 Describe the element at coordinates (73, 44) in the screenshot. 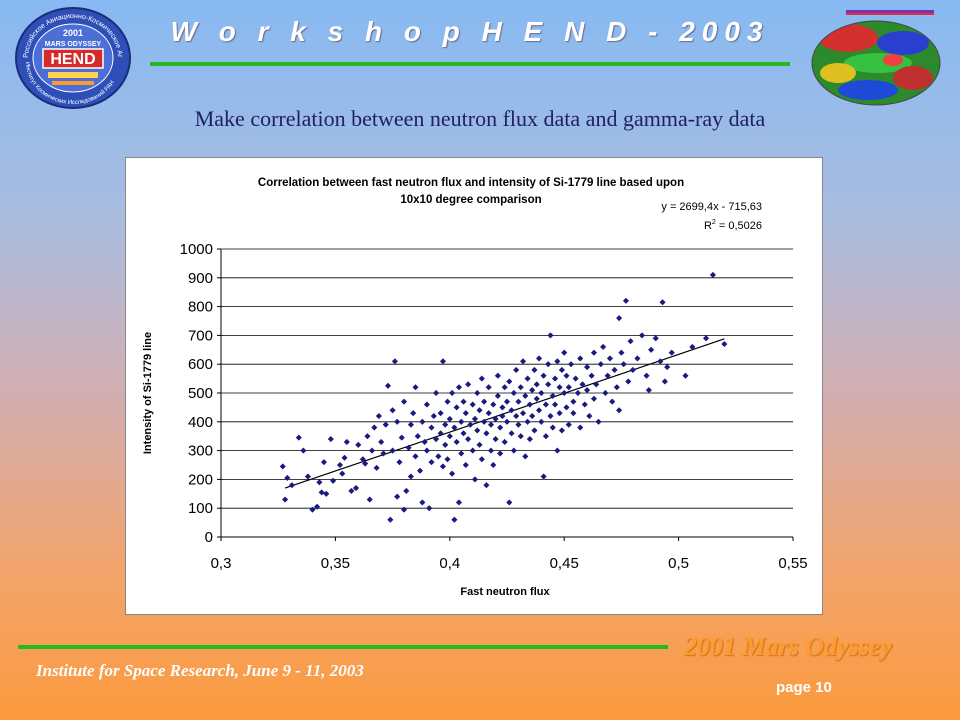

I see `logo-mission: MARS ODYSSEY` at that location.